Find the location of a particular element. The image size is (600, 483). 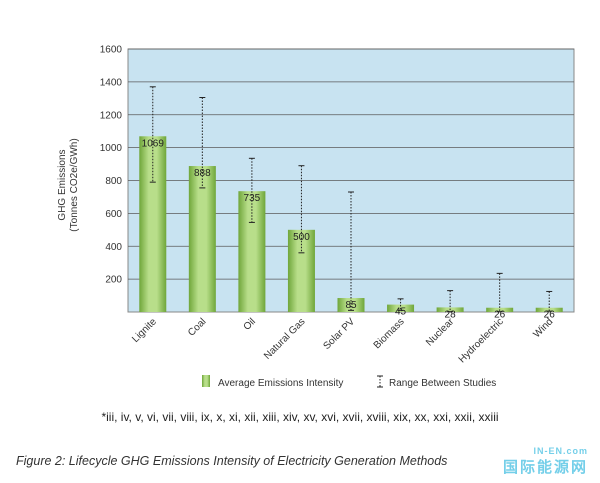

data-label: 888 is located at coordinates (202, 173).